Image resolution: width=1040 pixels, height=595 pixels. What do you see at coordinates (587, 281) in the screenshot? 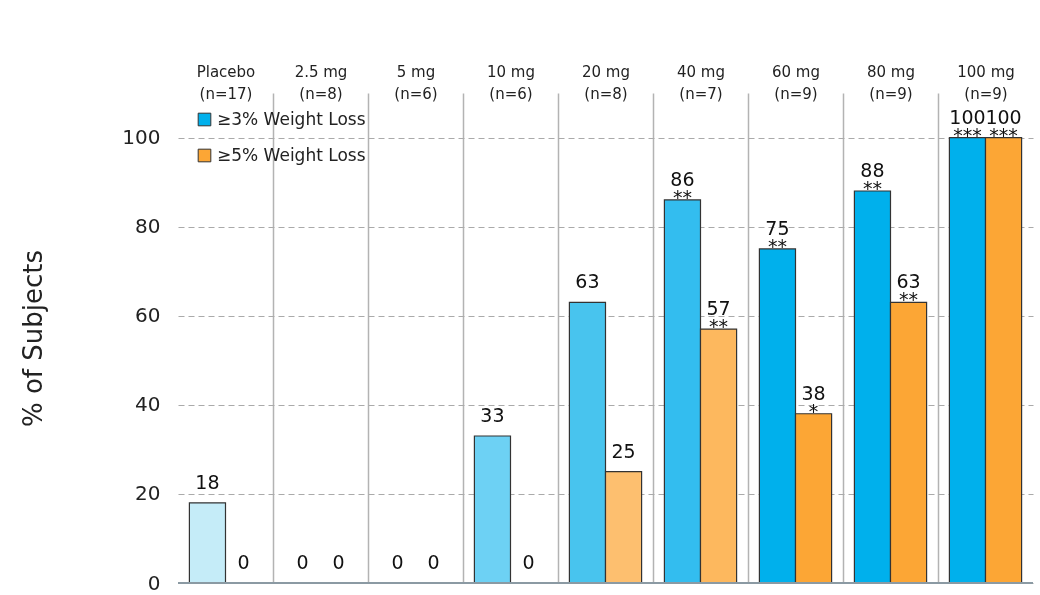
I see `data-label: 63` at bounding box center [587, 281].